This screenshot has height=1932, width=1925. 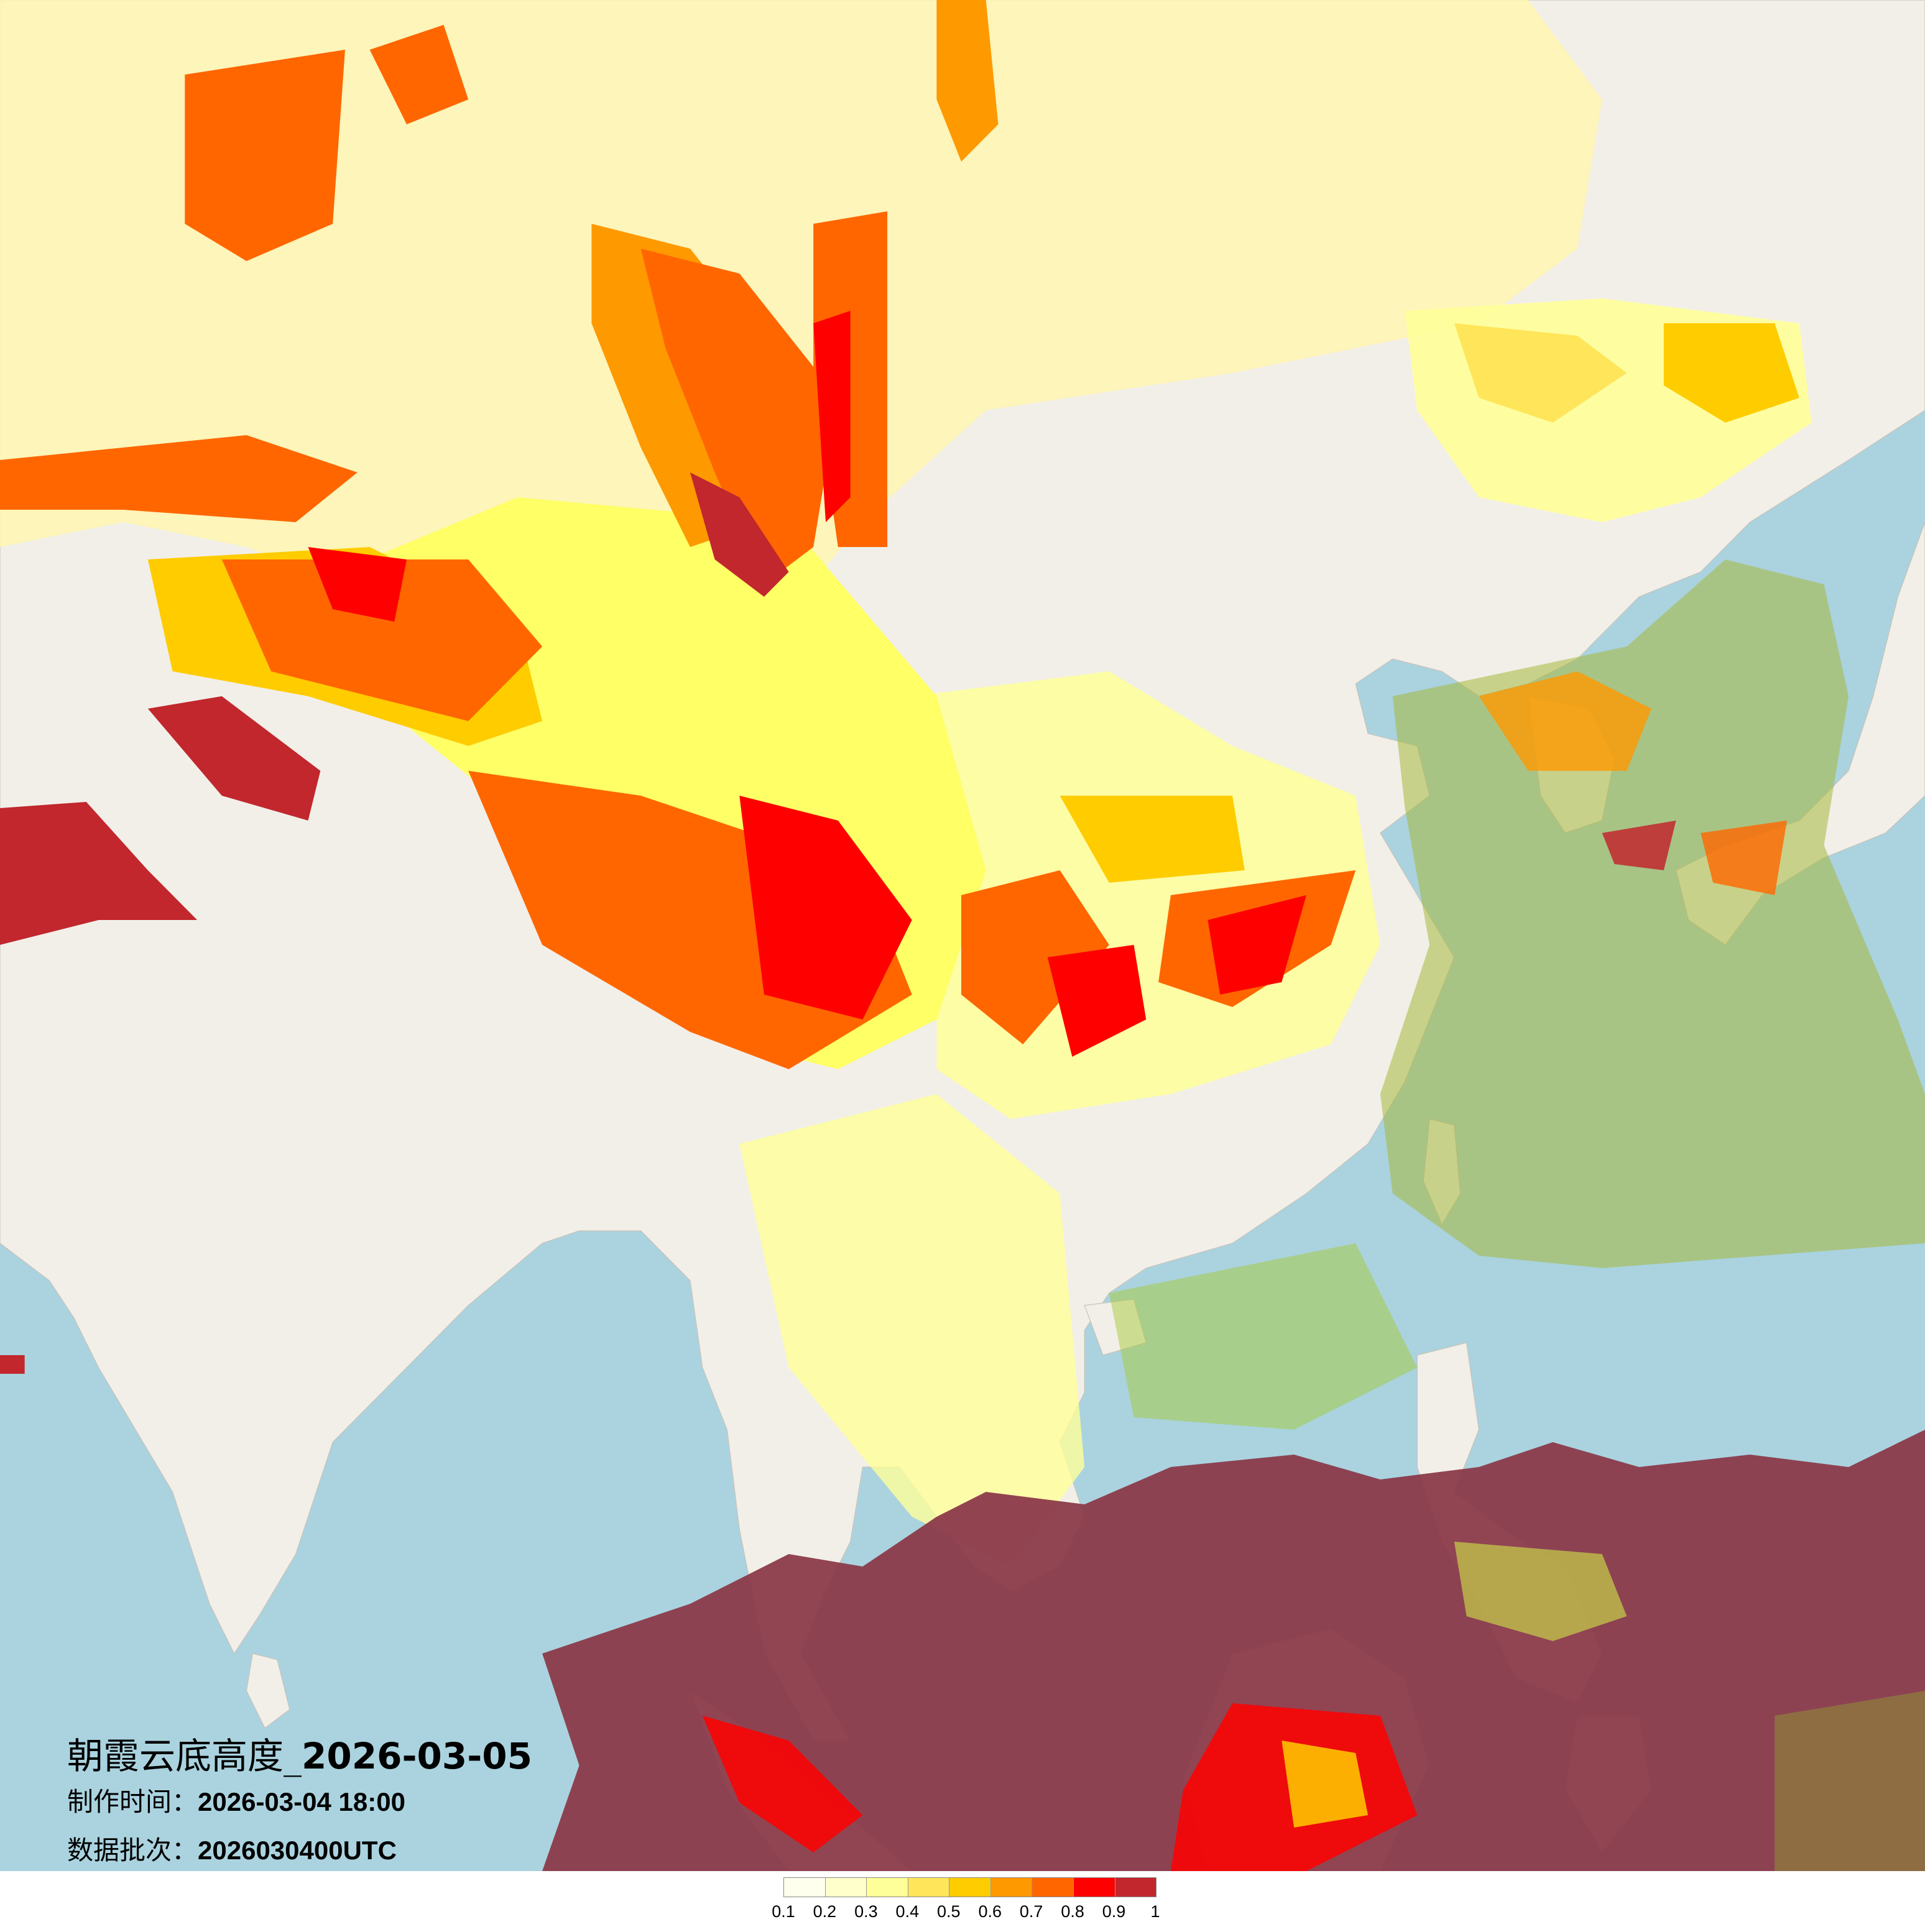 What do you see at coordinates (1031, 1911) in the screenshot?
I see `legend-label: 0.7` at bounding box center [1031, 1911].